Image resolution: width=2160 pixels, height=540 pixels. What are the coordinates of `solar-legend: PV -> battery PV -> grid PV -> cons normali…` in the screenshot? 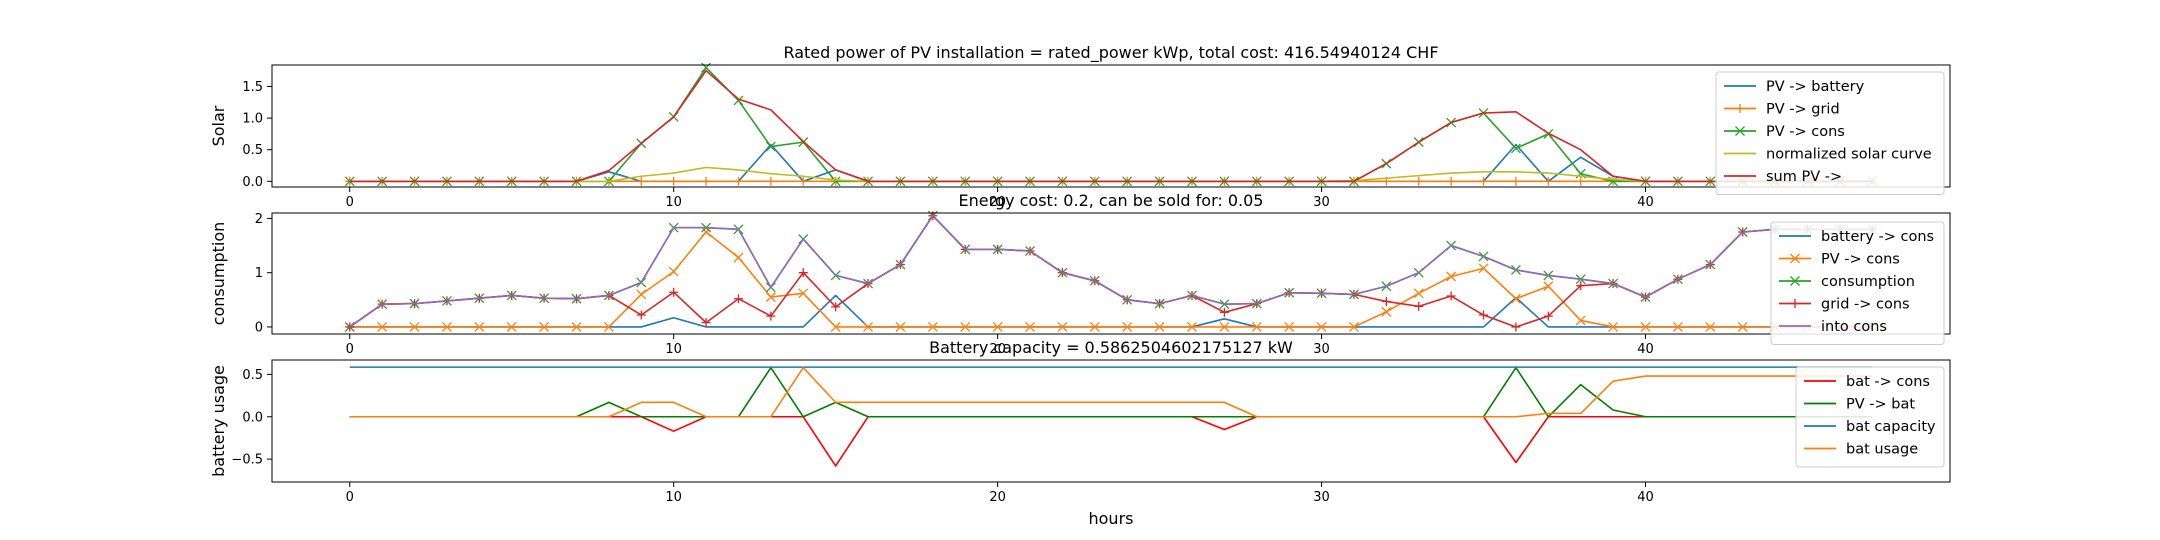 It's located at (1830, 133).